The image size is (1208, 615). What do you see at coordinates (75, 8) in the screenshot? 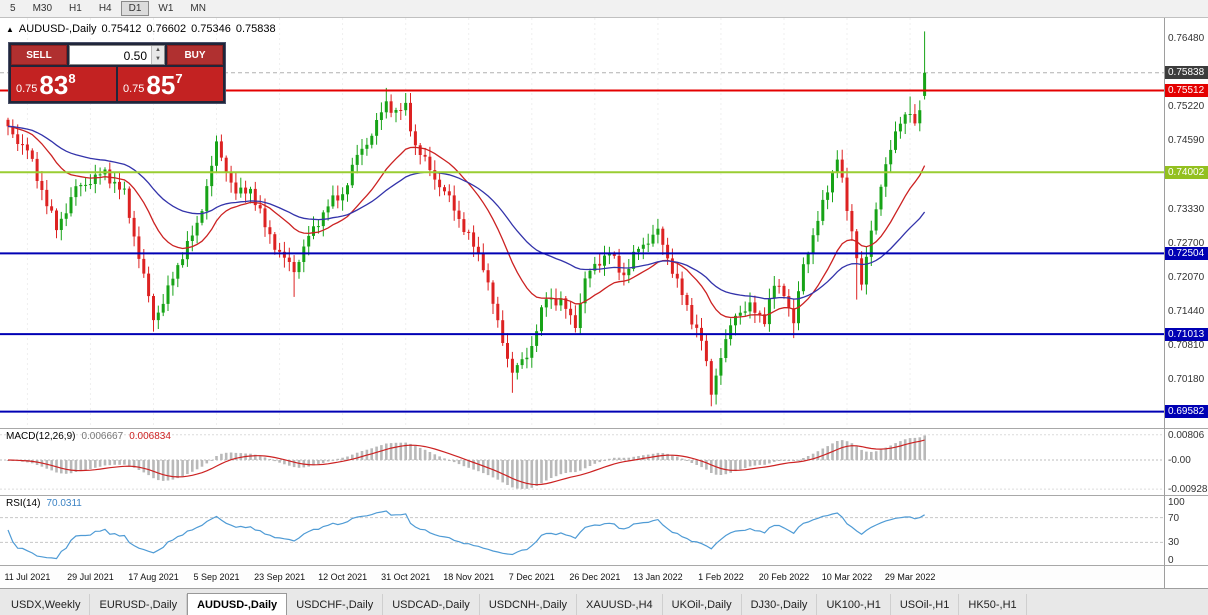
I see `timeframe-button-h1: H1` at bounding box center [75, 8].